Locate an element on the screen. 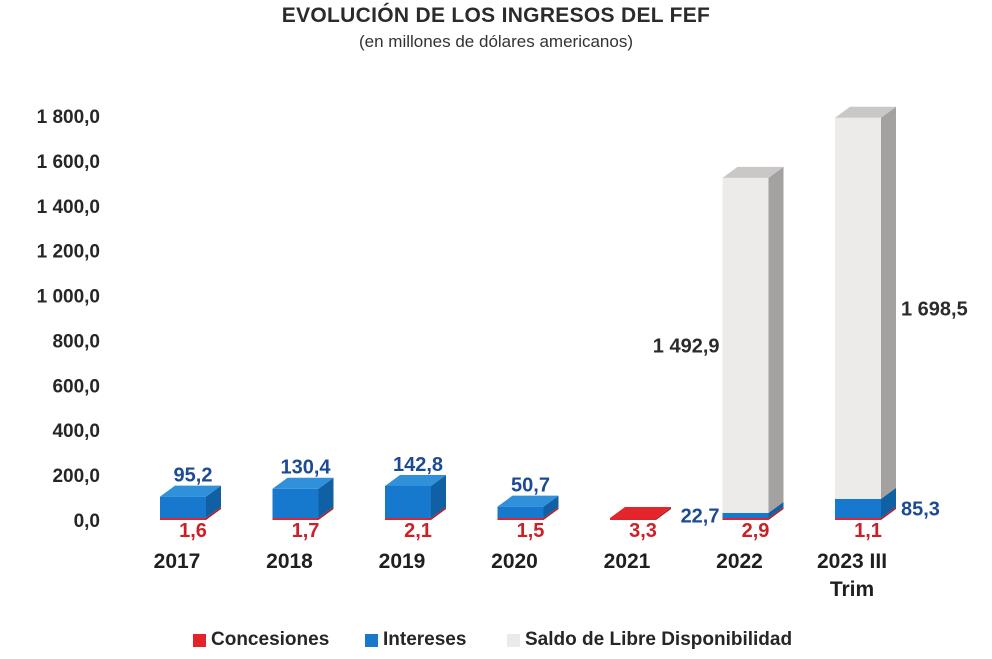 This screenshot has height=659, width=992. svg-text: 1 698,5 is located at coordinates (934, 309).